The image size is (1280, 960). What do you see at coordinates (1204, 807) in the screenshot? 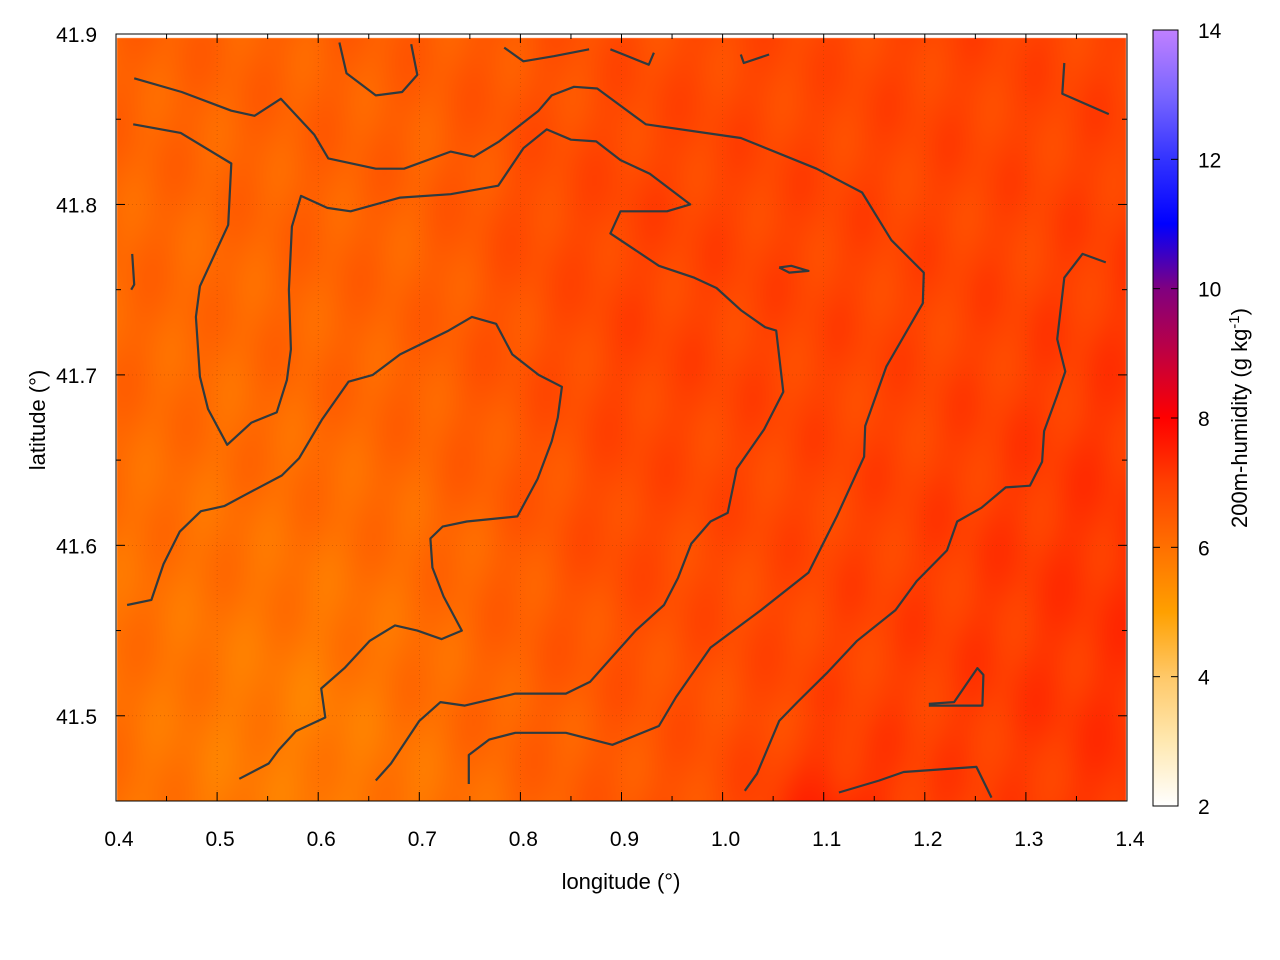
I see `colorbar-tick-label: 2` at bounding box center [1204, 807].